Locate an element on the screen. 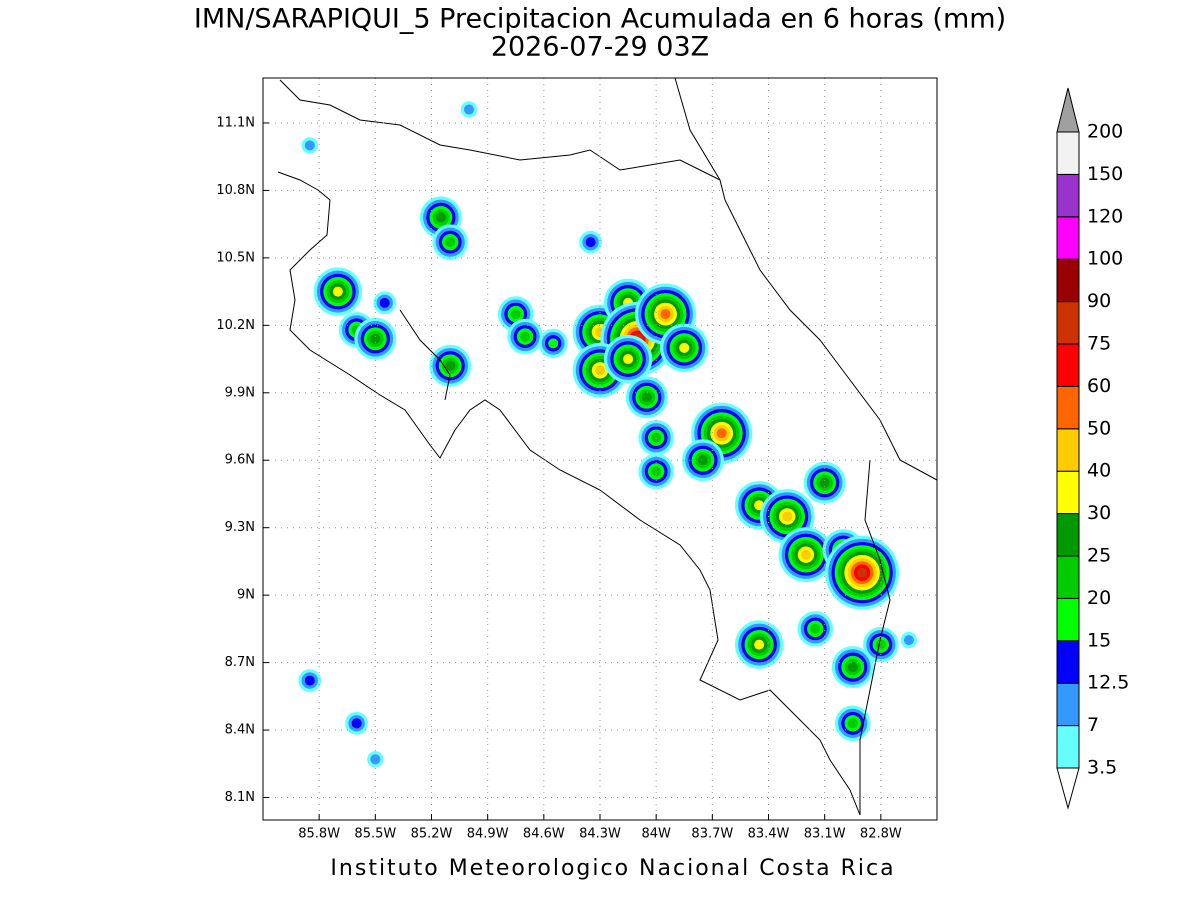 This screenshot has height=904, width=1200. y-tick-label: 11.1N is located at coordinates (235, 122).